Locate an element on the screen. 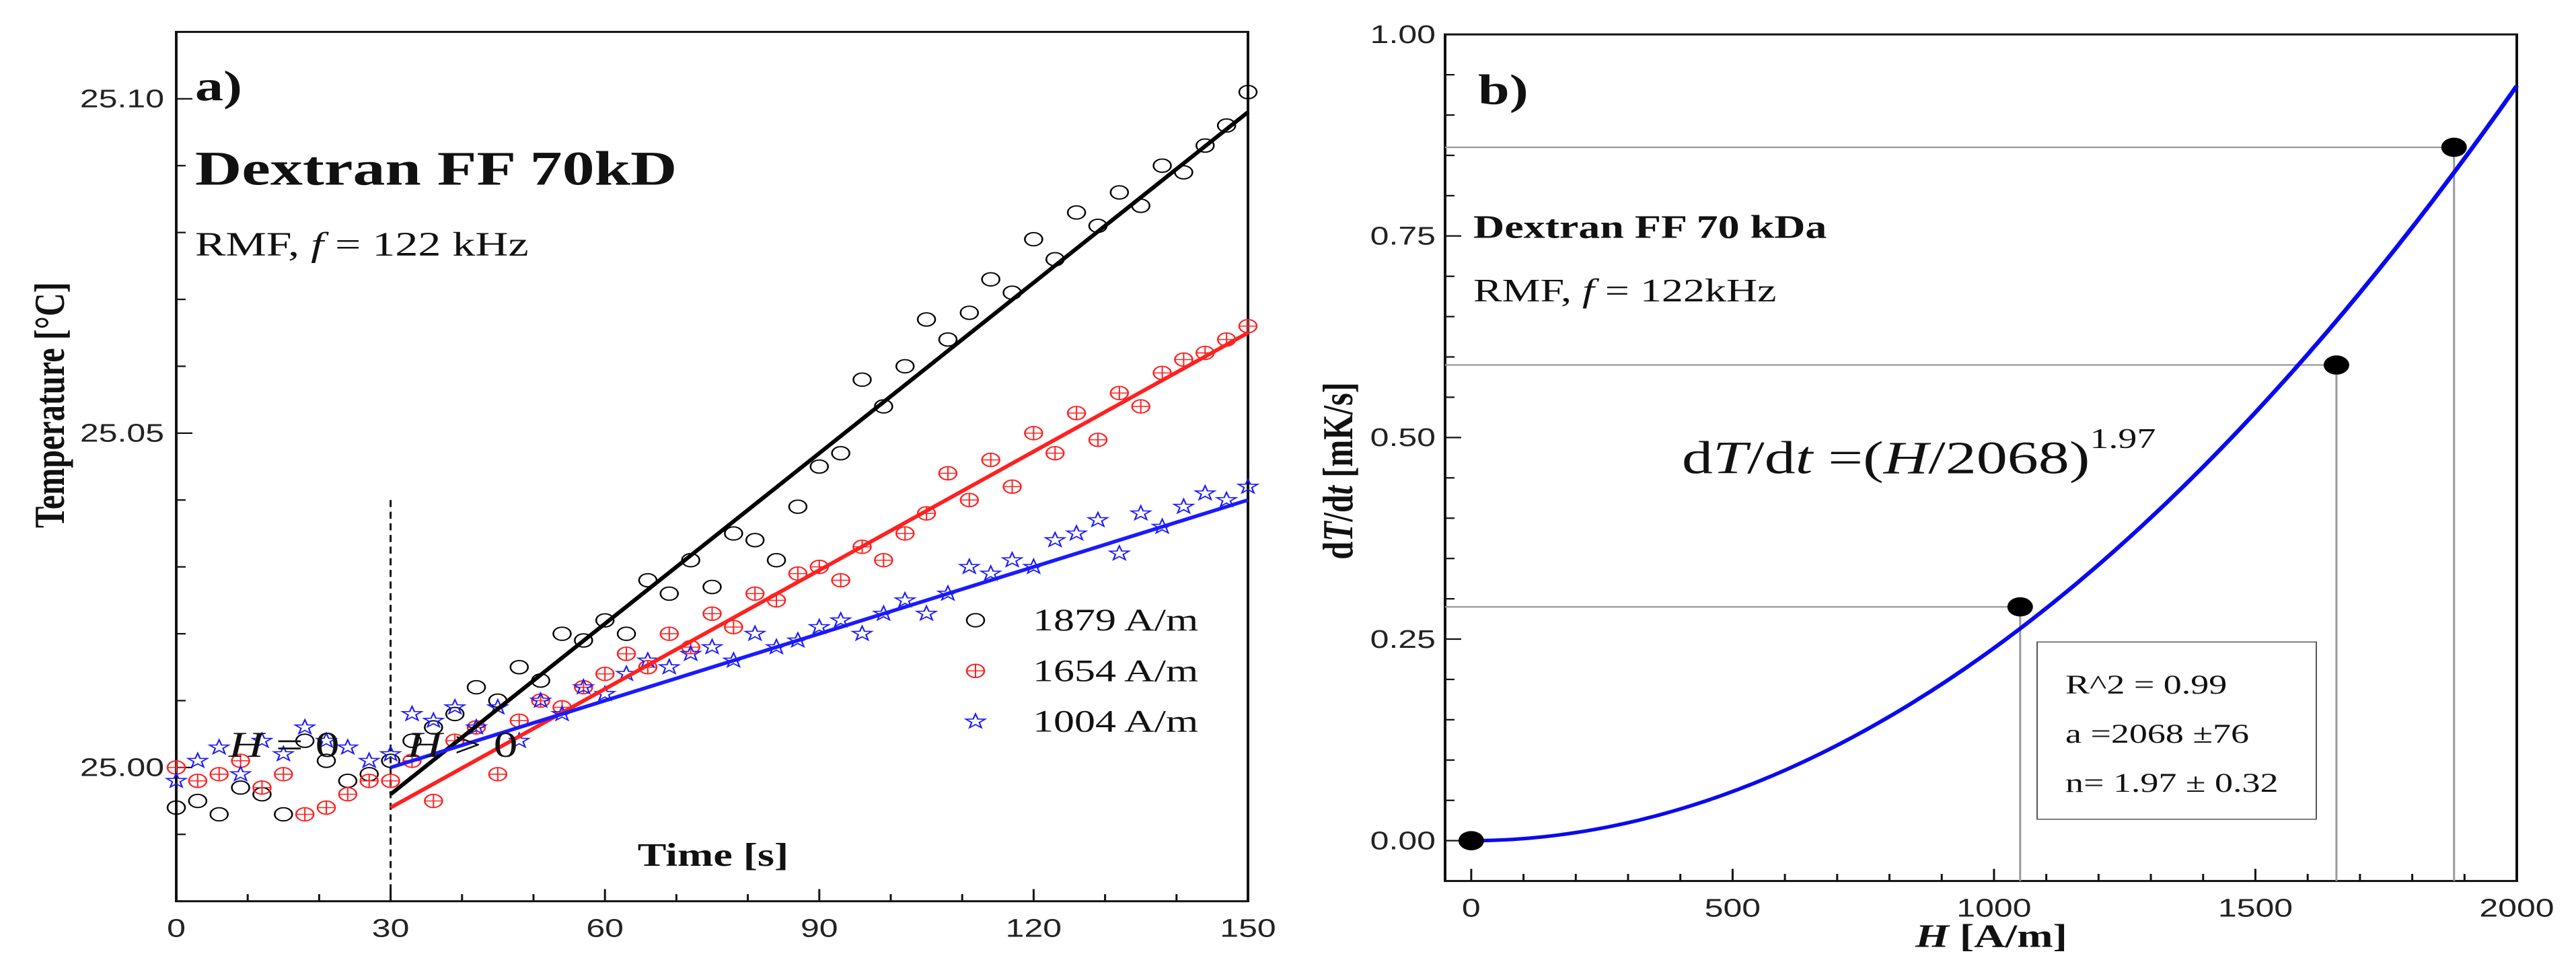 This screenshot has height=962, width=2576. panel-a-label: a) is located at coordinates (218, 86).